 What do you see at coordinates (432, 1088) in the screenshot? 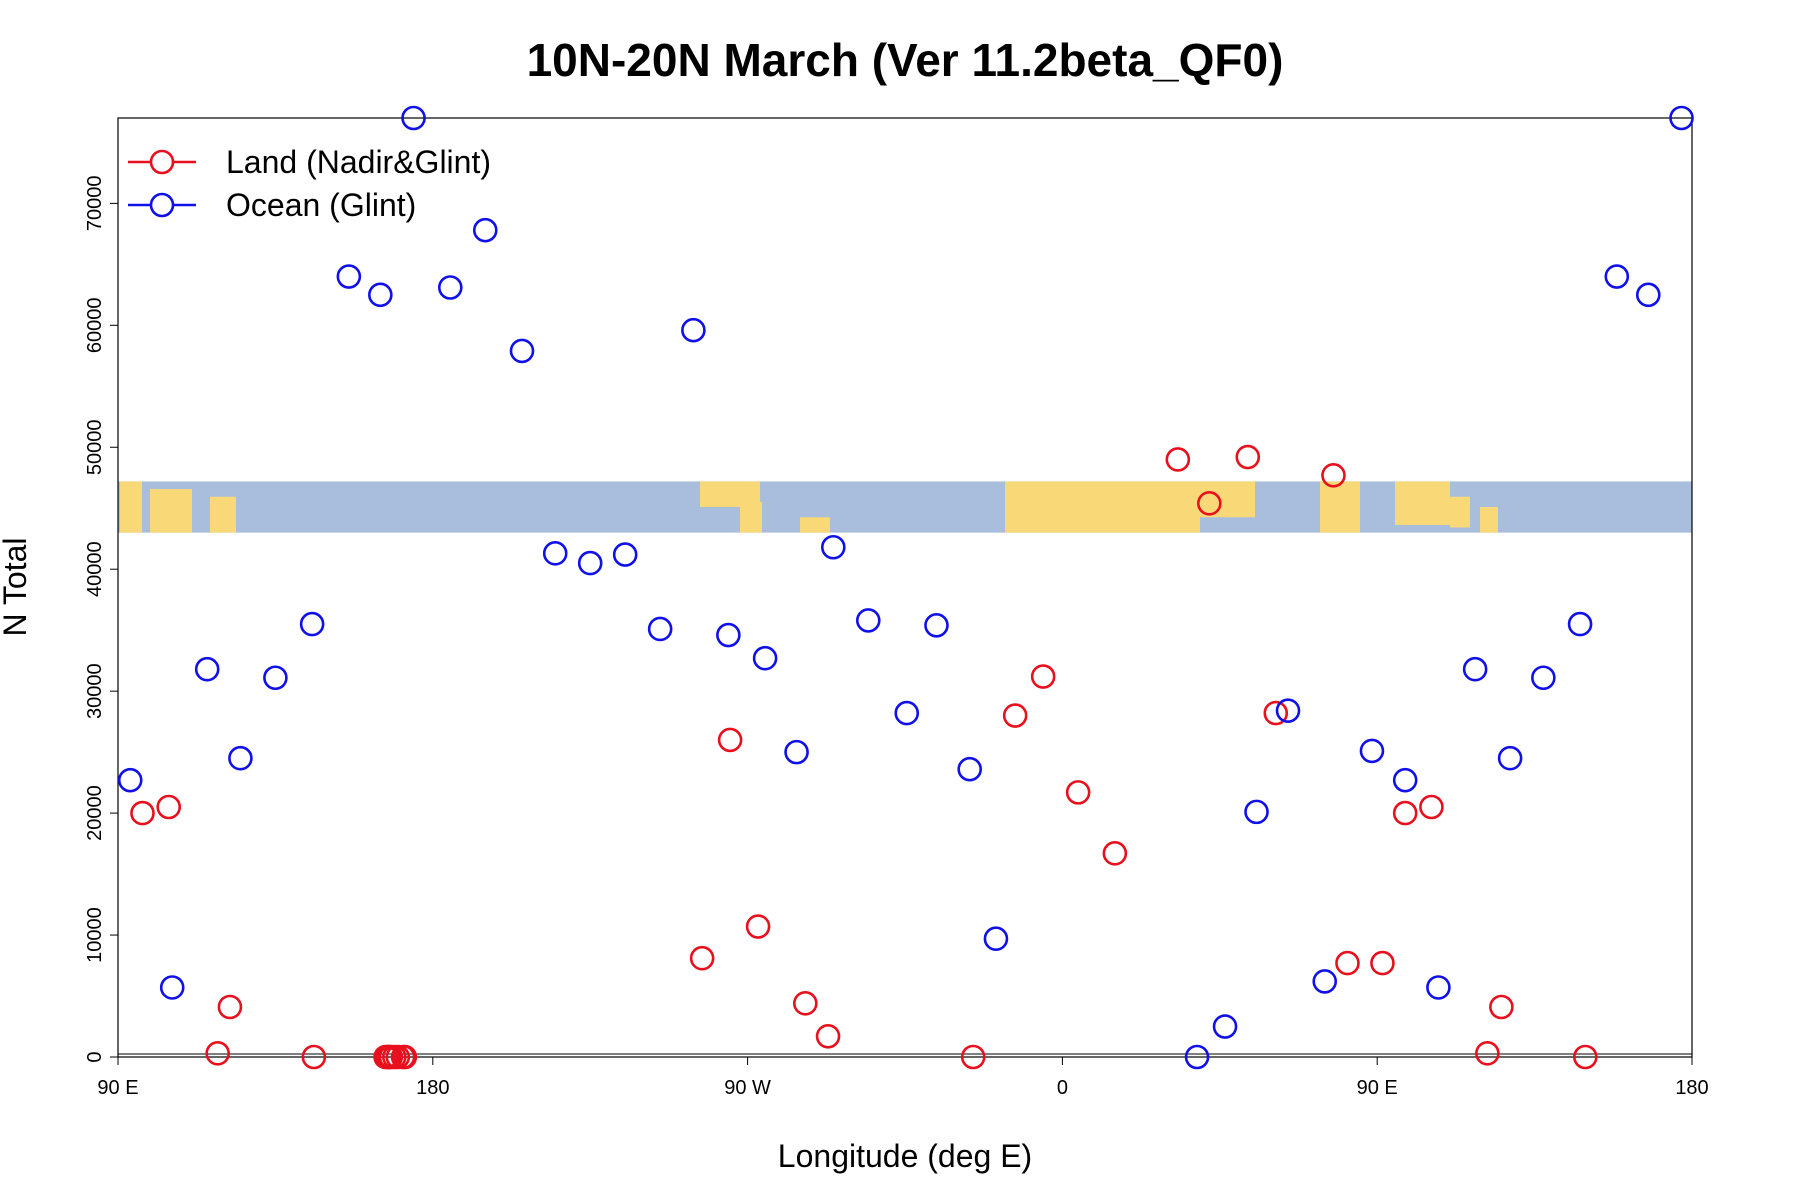
I see `x-tick-label: 180` at bounding box center [432, 1088].